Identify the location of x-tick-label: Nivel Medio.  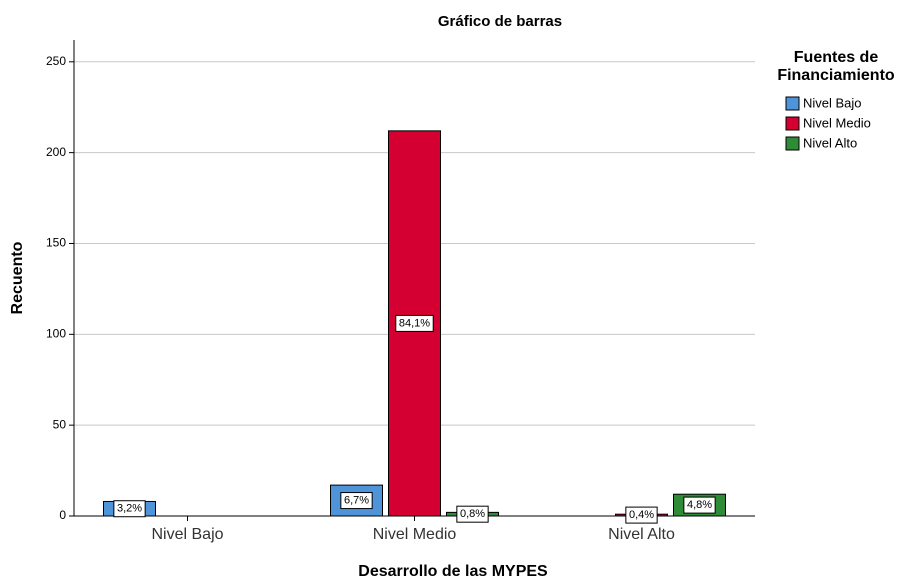
(415, 534).